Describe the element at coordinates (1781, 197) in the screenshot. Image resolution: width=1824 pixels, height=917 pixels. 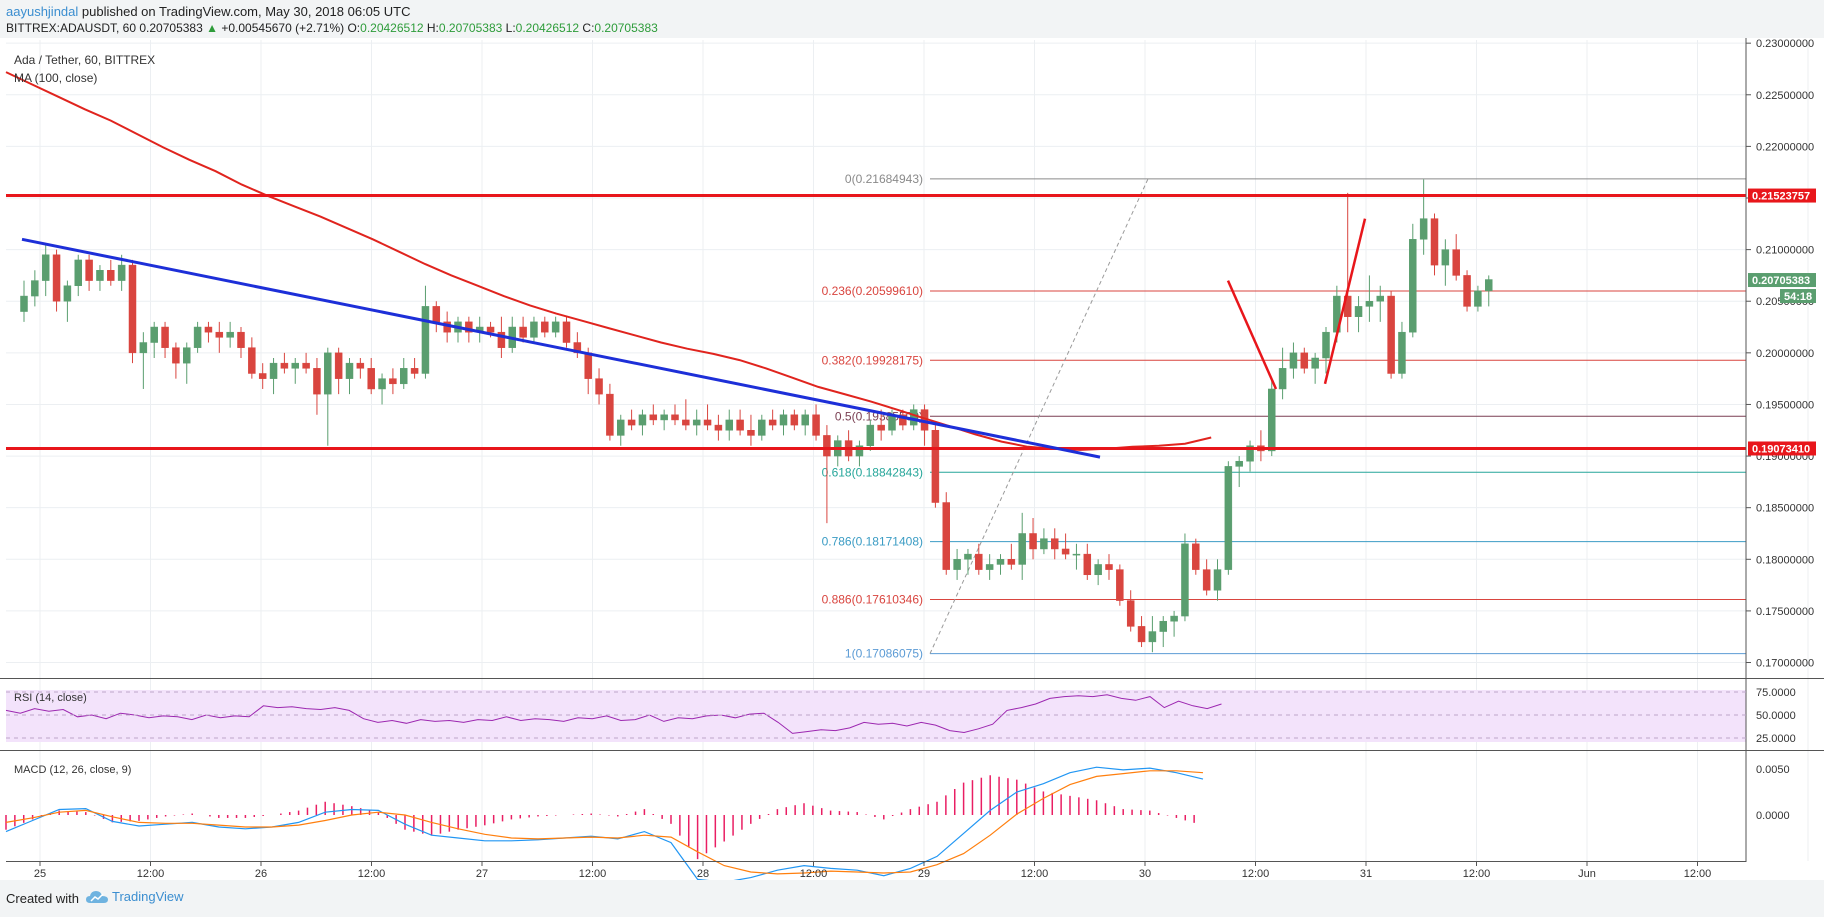
I see `resistance-price-tag: 0.21523757` at that location.